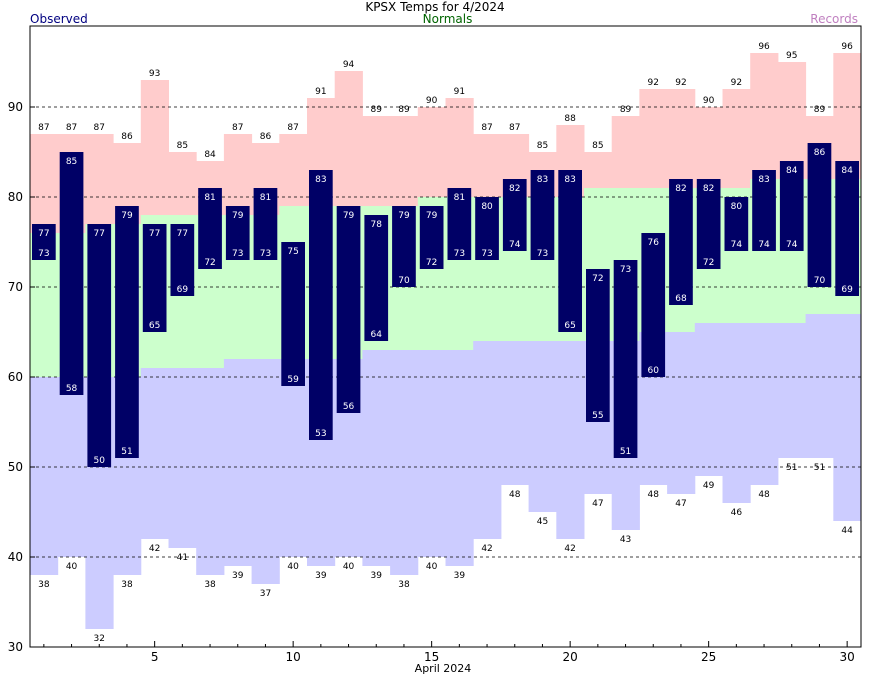 The image size is (870, 676). What do you see at coordinates (183, 290) in the screenshot?
I see `observed-low-label: 69` at bounding box center [183, 290].